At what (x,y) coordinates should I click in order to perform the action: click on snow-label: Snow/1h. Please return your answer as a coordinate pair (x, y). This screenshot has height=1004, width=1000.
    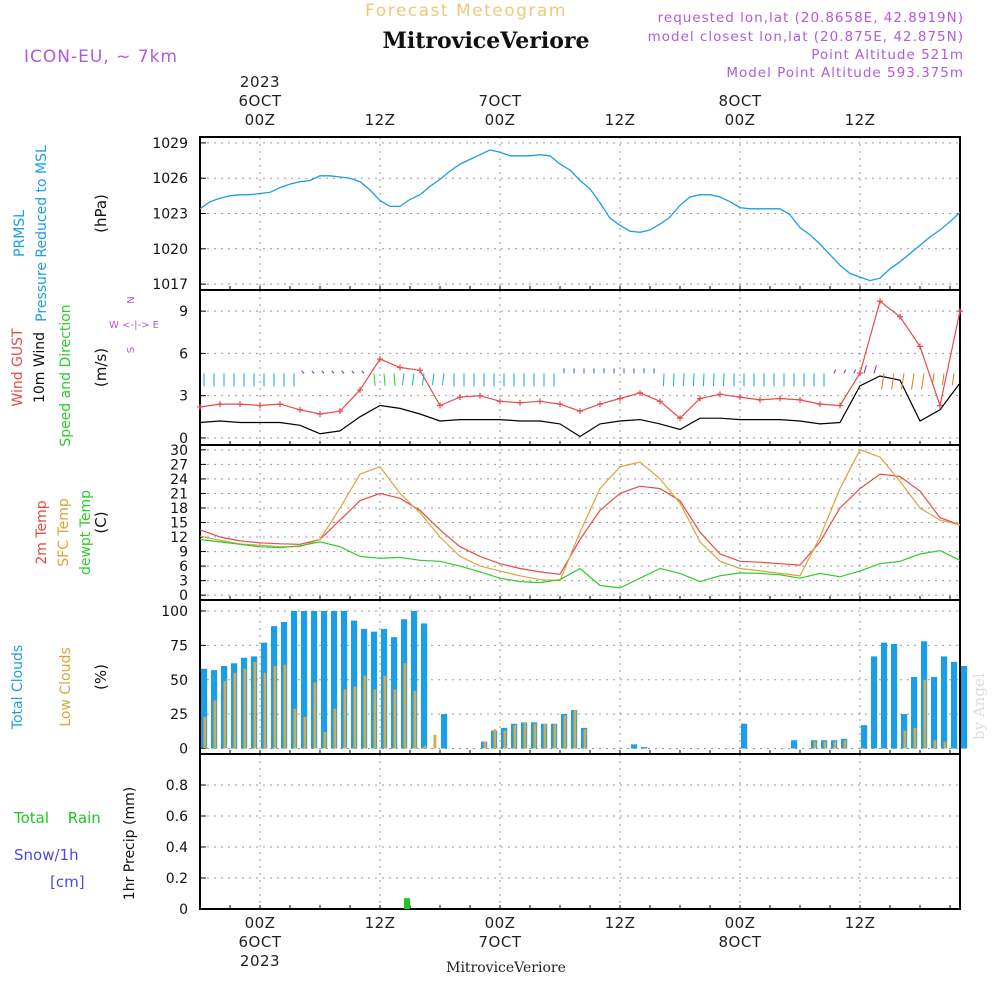
    Looking at the image, I should click on (46, 855).